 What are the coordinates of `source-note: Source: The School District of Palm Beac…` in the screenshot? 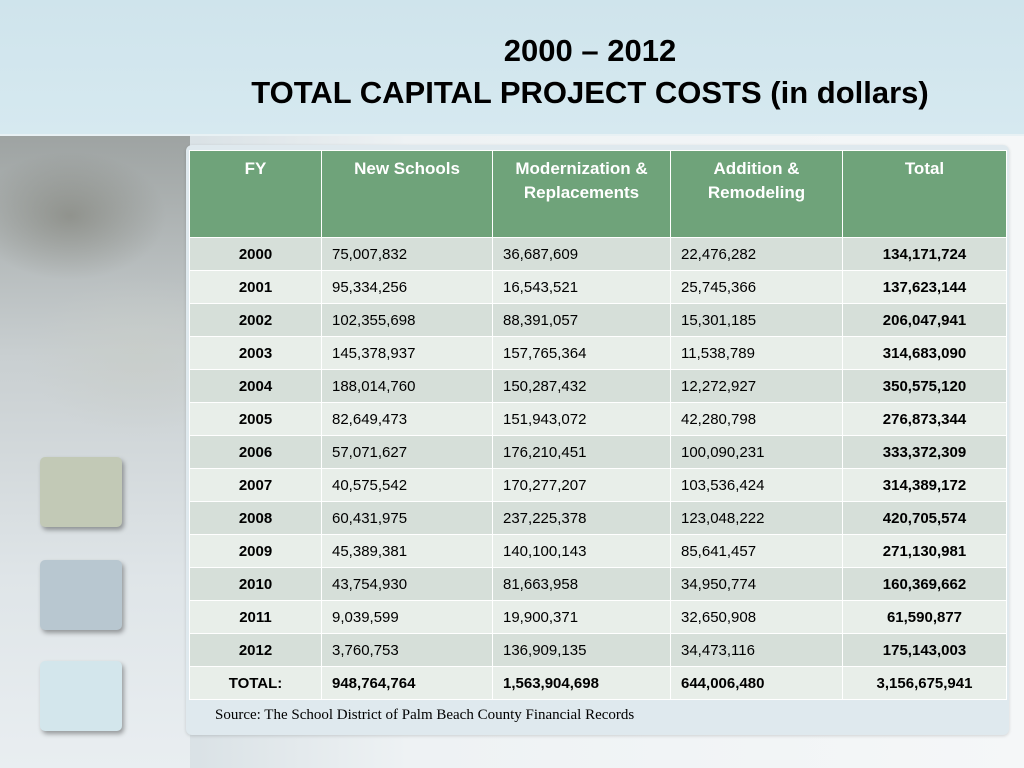 It's located at (425, 715).